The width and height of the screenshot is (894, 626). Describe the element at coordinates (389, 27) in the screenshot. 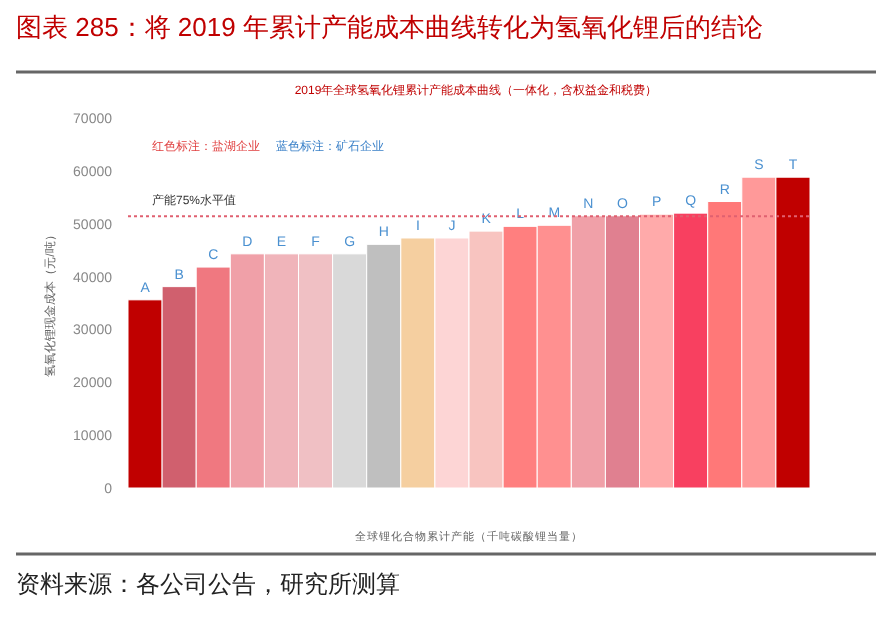

I see `chart-title: 图表 285：将 2019 年累计产能成本曲线转化为氢氧化锂后的结论` at that location.